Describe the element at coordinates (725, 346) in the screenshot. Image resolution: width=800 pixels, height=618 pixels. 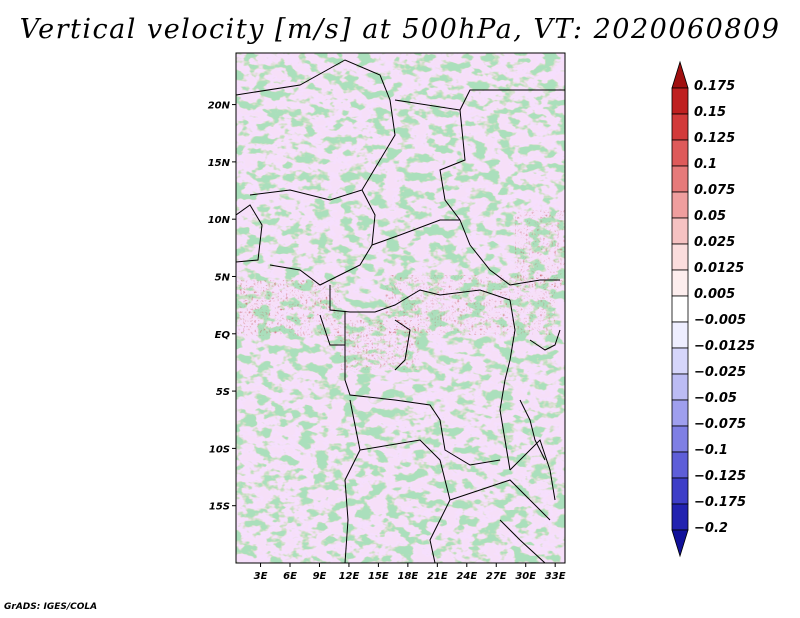
I see `colorbar-label: −0.0125` at that location.